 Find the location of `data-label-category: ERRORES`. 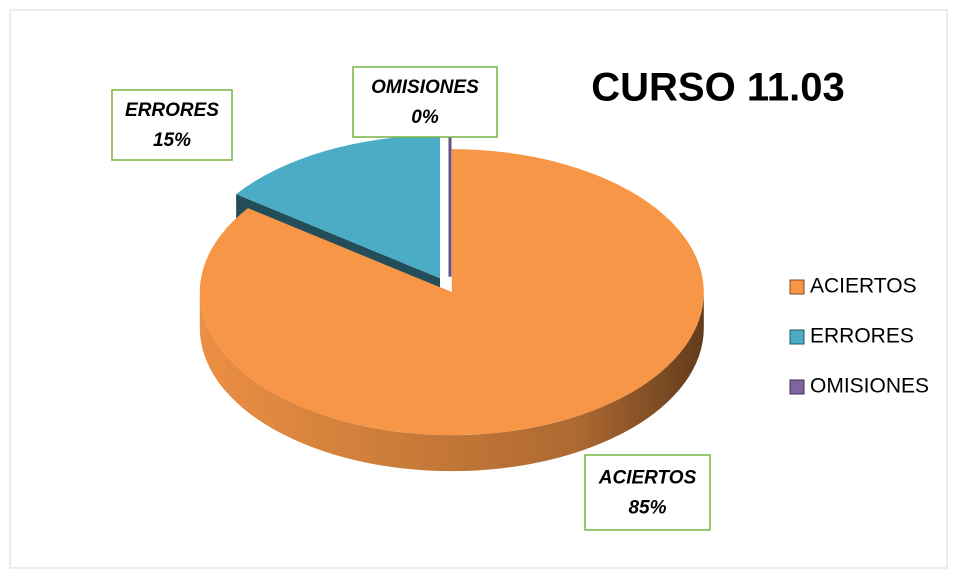

data-label-category: ERRORES is located at coordinates (172, 110).